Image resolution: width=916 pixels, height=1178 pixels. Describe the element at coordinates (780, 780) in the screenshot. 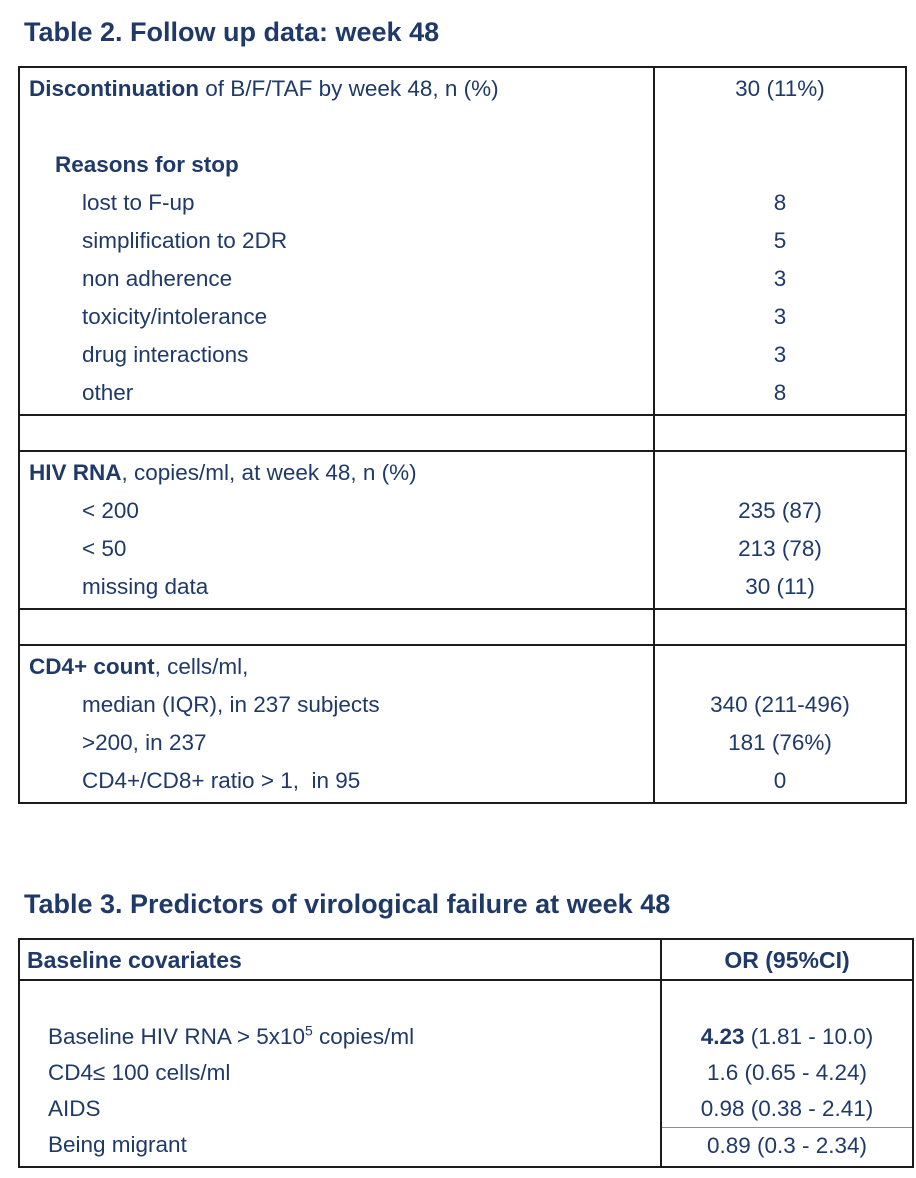

I see `row-value: 0` at that location.